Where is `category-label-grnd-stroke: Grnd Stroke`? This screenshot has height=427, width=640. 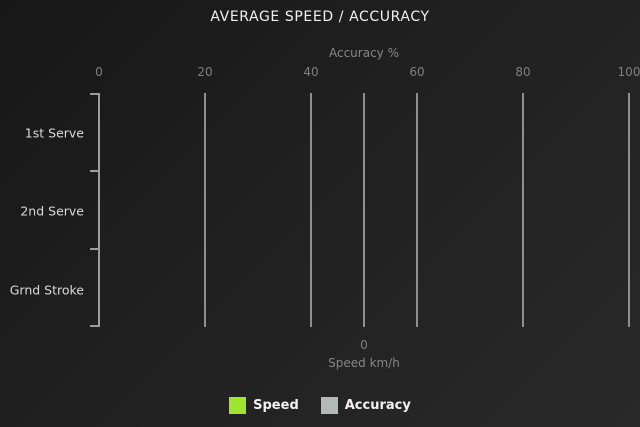 category-label-grnd-stroke: Grnd Stroke is located at coordinates (46, 290).